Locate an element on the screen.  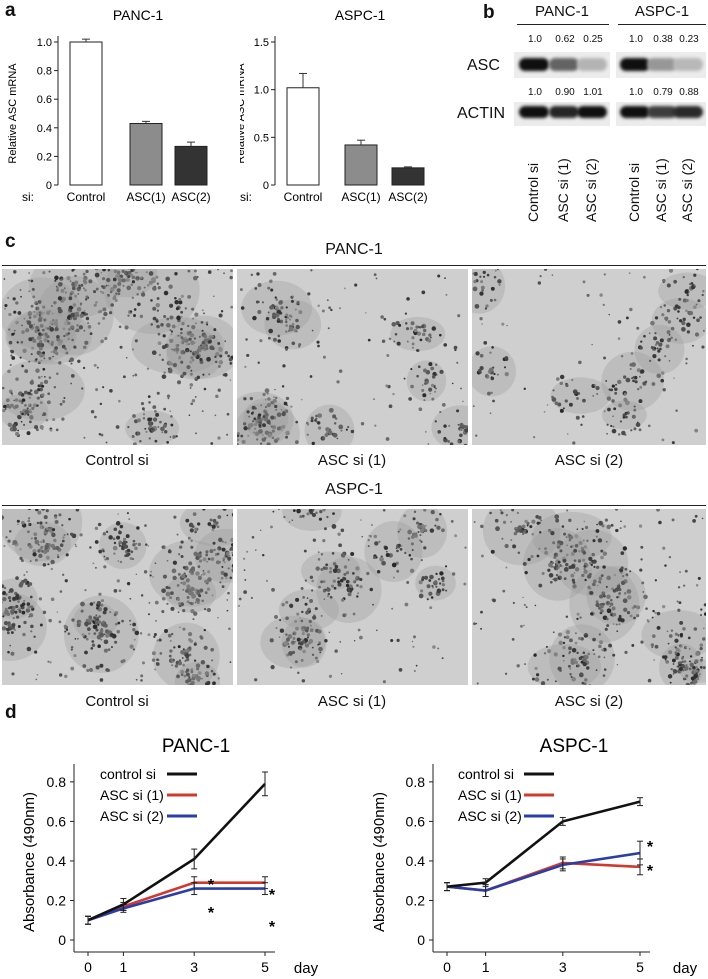
y-axis-label: Relative ASC mRNA is located at coordinates (243, 113).